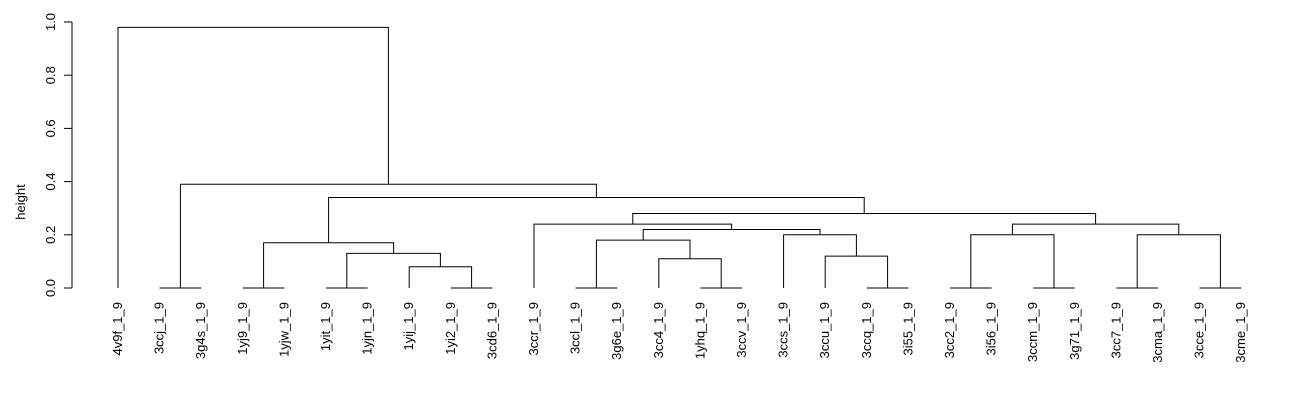  What do you see at coordinates (325, 326) in the screenshot?
I see `leaf-label: 1yit_1_9` at bounding box center [325, 326].